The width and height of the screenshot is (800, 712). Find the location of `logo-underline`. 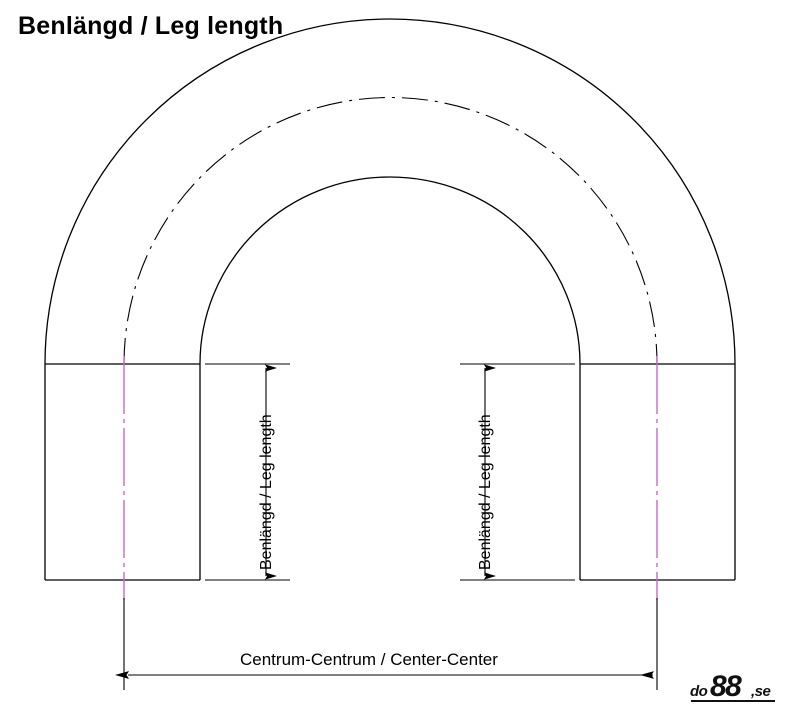

logo-underline is located at coordinates (733, 701).